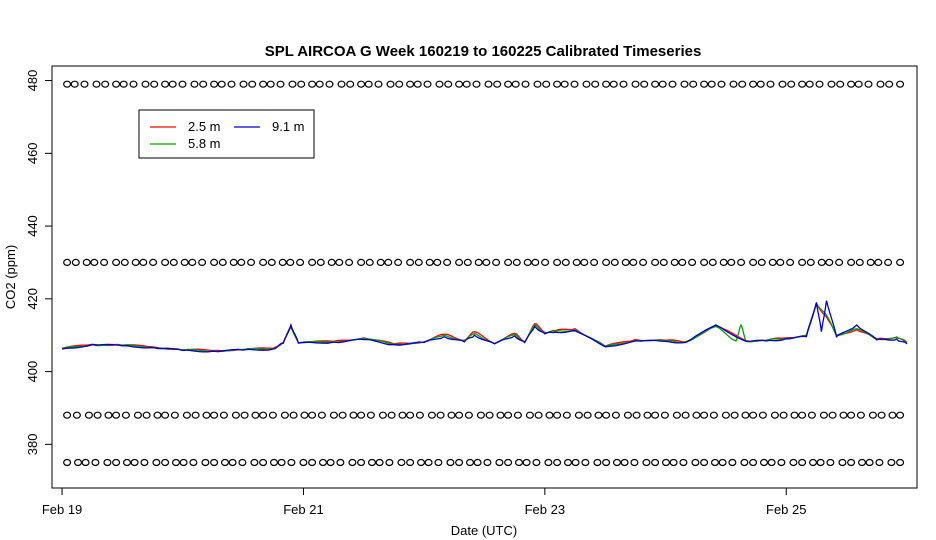 The image size is (936, 540). I want to click on x-tick-label: Feb 21, so click(303, 509).